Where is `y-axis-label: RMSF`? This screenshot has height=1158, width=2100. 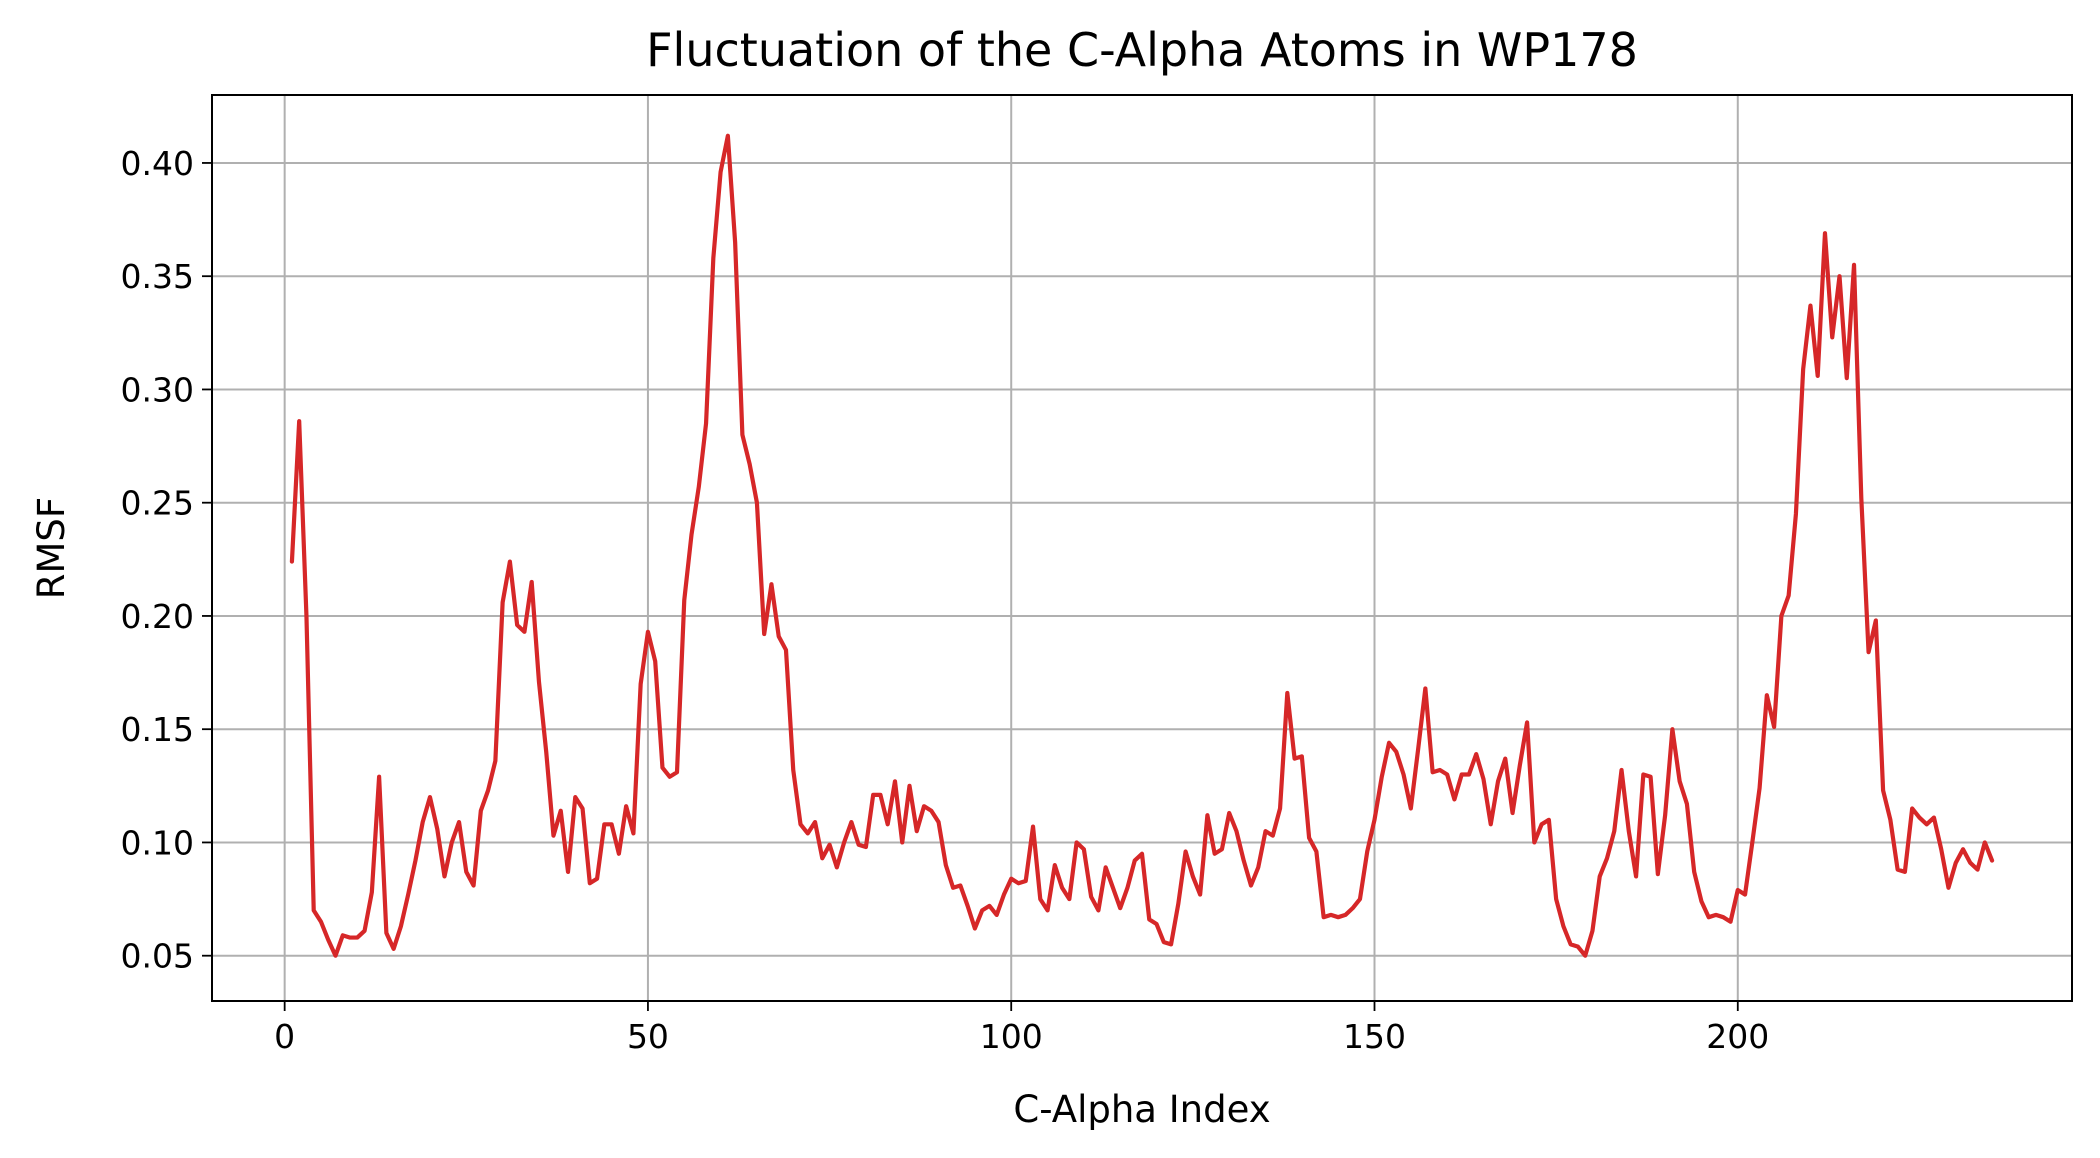
y-axis-label: RMSF is located at coordinates (51, 548).